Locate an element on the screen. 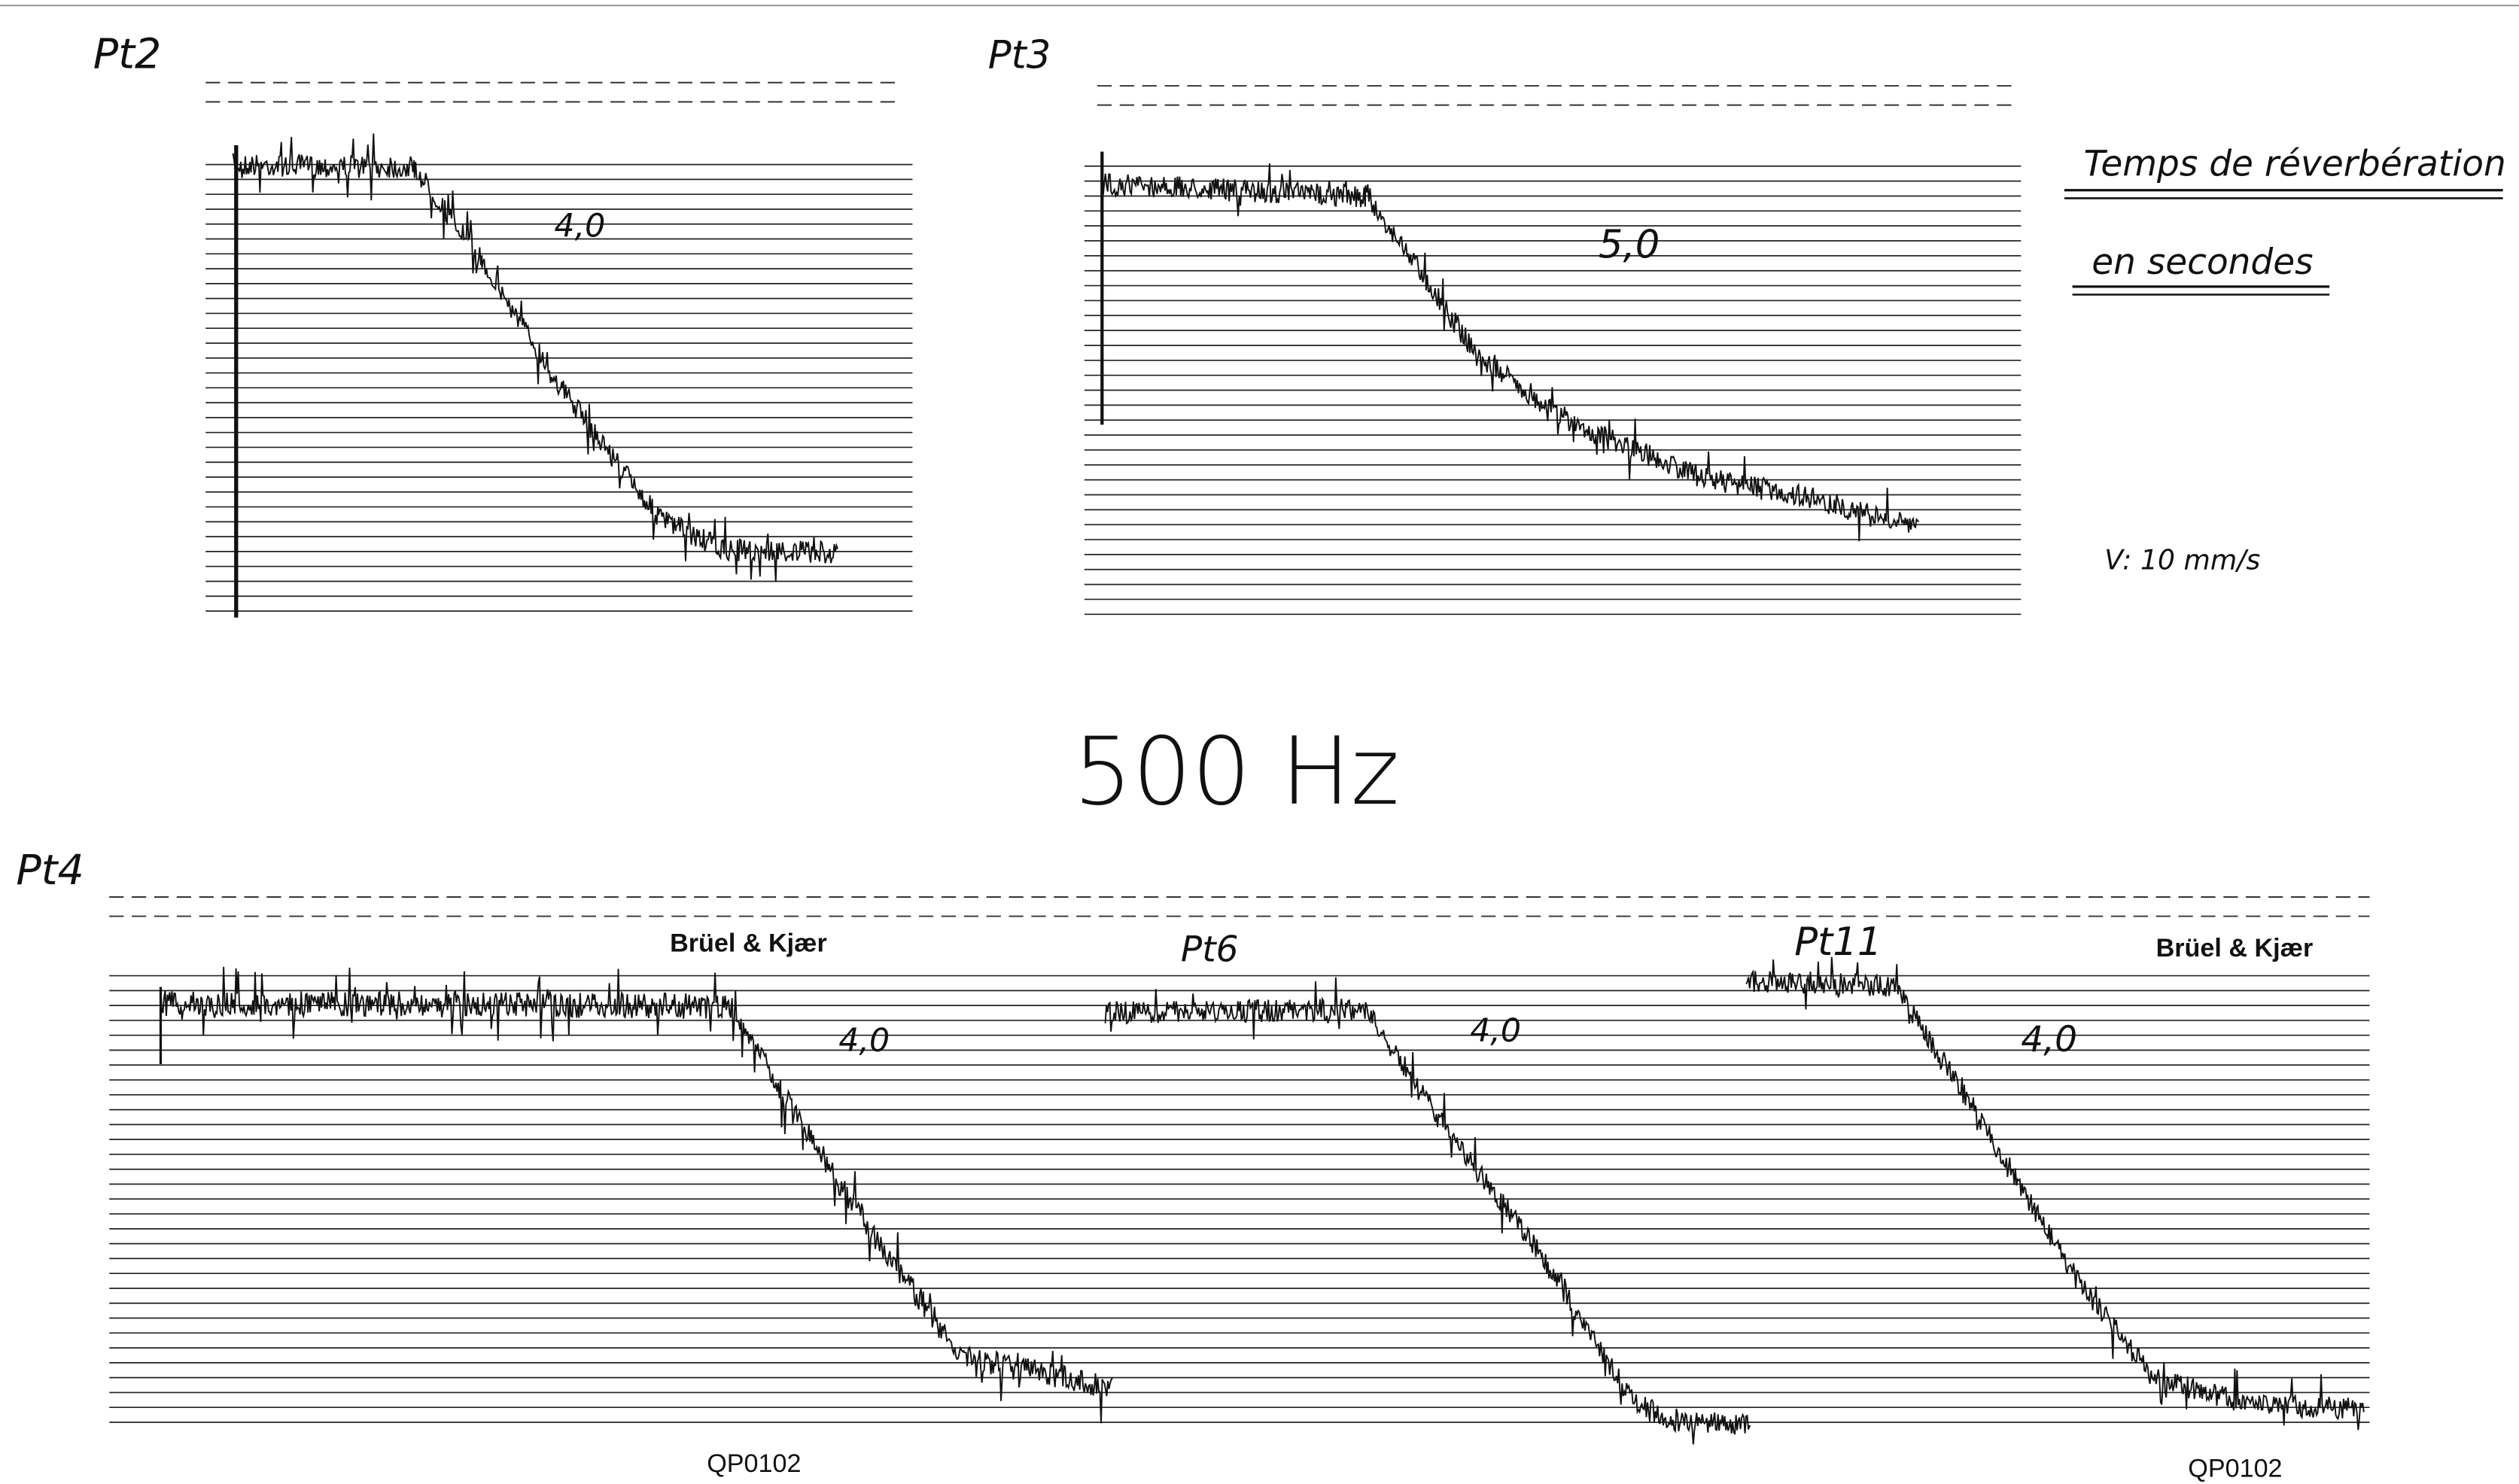 This screenshot has height=1484, width=2519. paper-speed: V: 10 mm/s is located at coordinates (2182, 560).